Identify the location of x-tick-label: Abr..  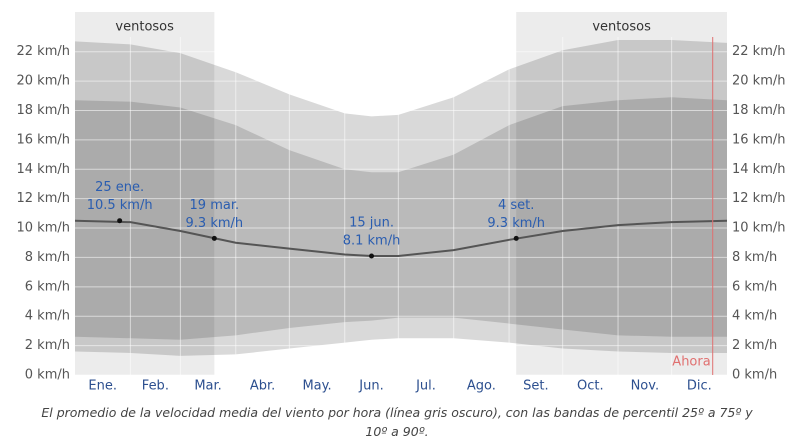
(262, 386).